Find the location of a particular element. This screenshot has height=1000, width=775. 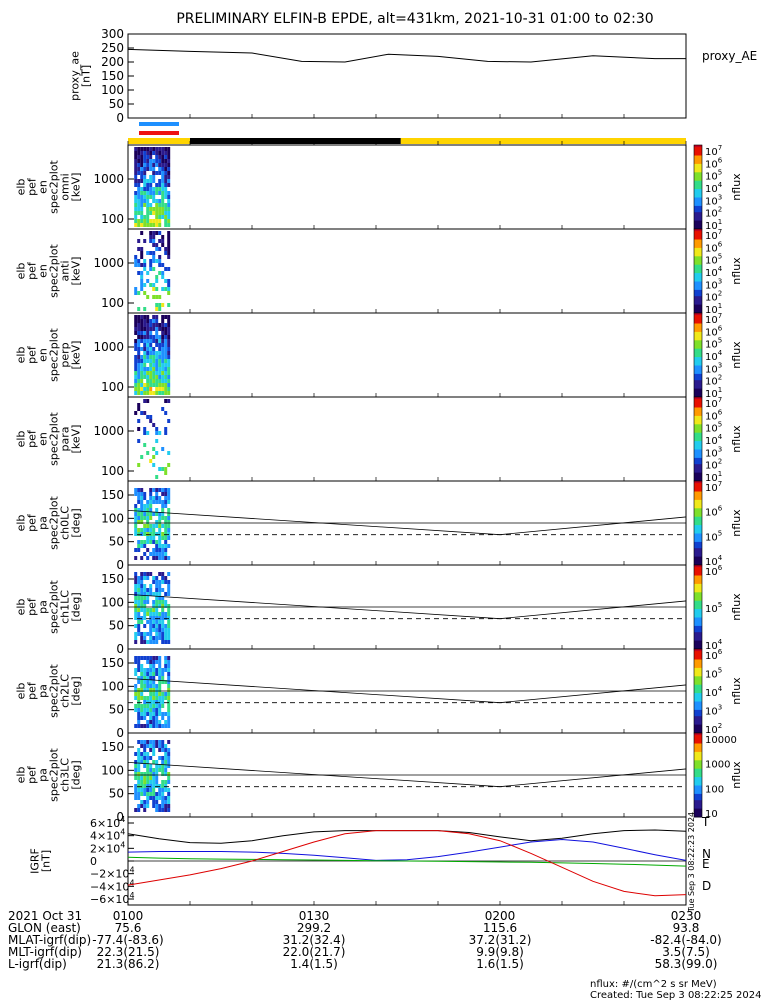

pa-ytick-label: 0 is located at coordinates (120, 649).